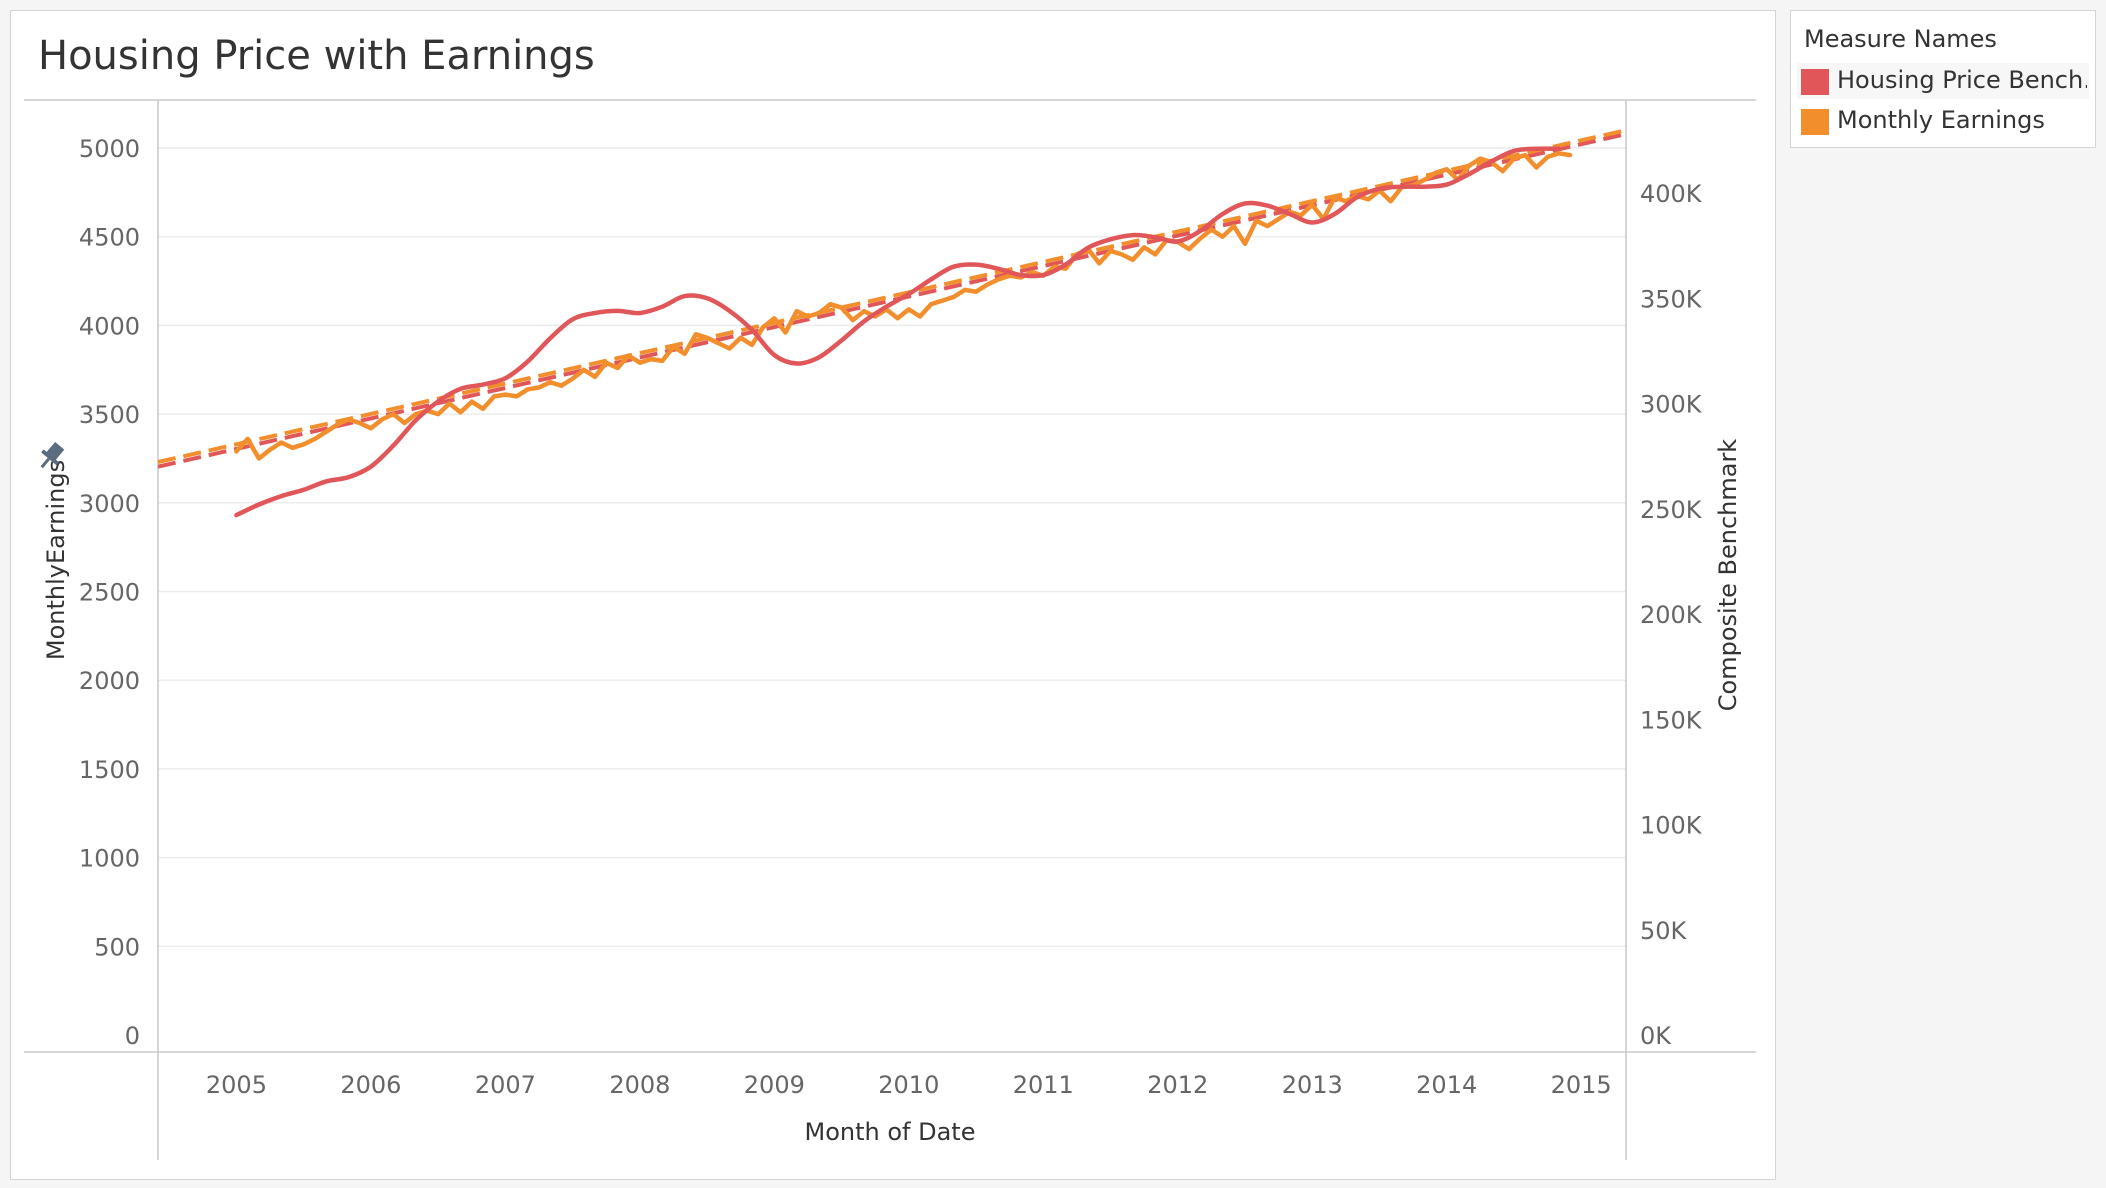 This screenshot has height=1188, width=2106. Describe the element at coordinates (1671, 194) in the screenshot. I see `right-tick-label: 400K` at that location.